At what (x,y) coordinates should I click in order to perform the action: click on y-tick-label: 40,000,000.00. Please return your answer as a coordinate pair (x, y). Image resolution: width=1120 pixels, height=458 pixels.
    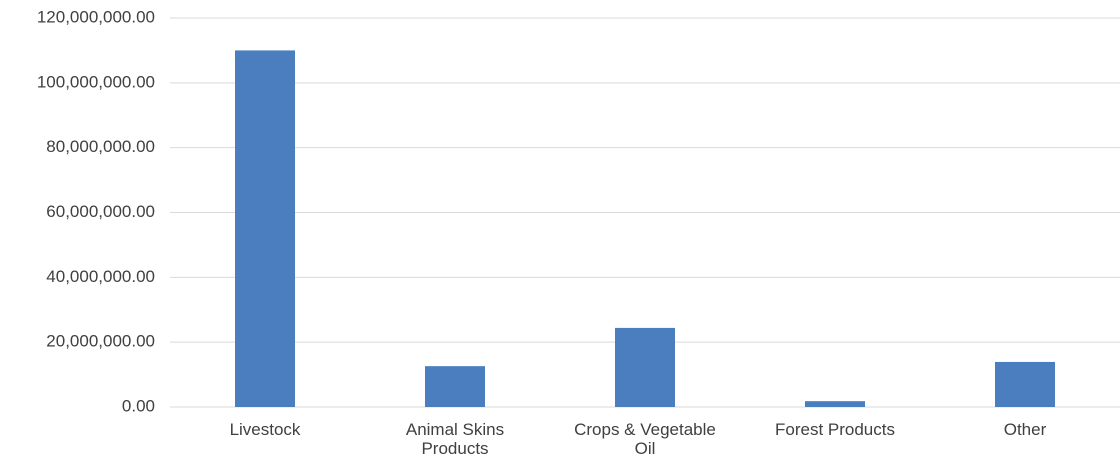
    Looking at the image, I should click on (100, 276).